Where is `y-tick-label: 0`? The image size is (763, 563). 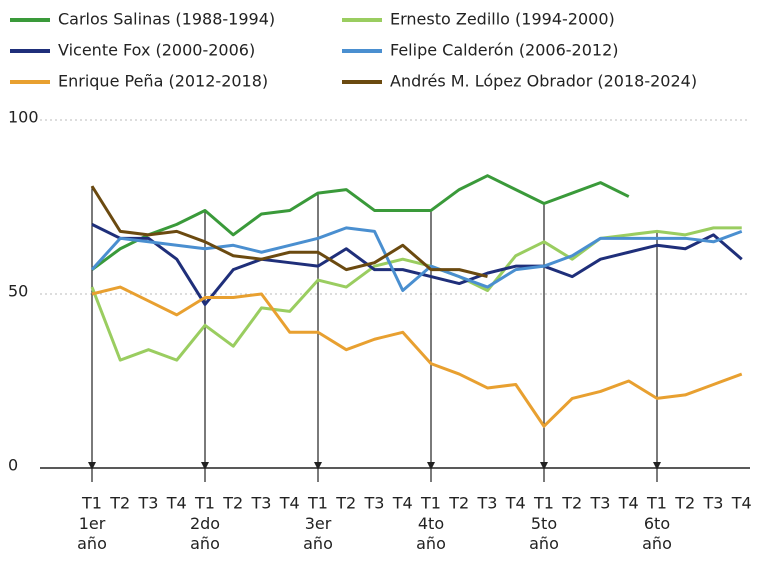 y-tick-label: 0 is located at coordinates (13, 465).